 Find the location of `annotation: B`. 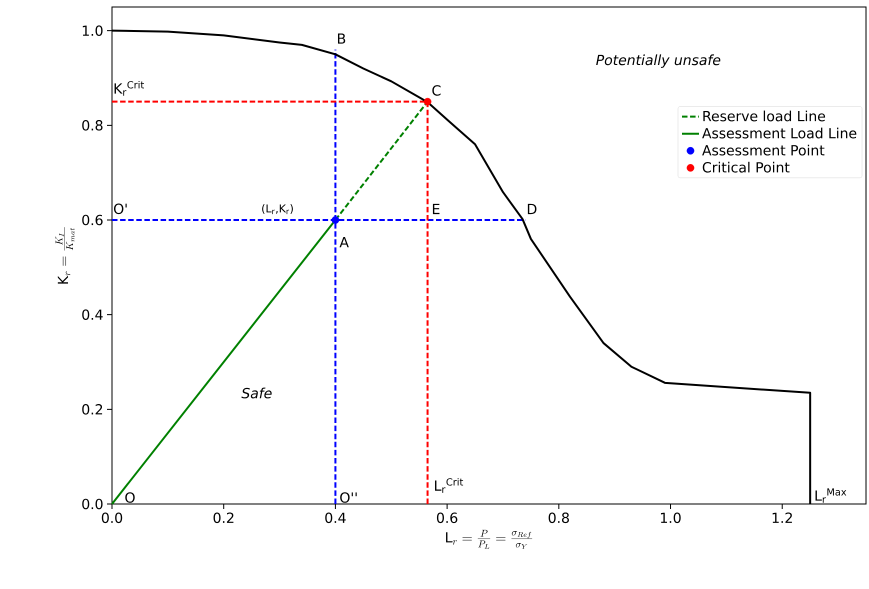

annotation: B is located at coordinates (342, 38).